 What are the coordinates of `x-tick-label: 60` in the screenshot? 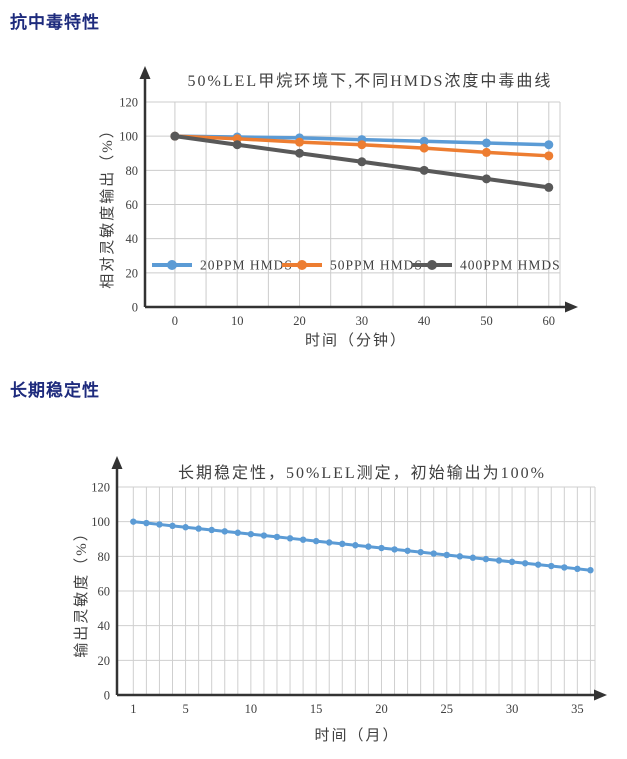 It's located at (549, 321).